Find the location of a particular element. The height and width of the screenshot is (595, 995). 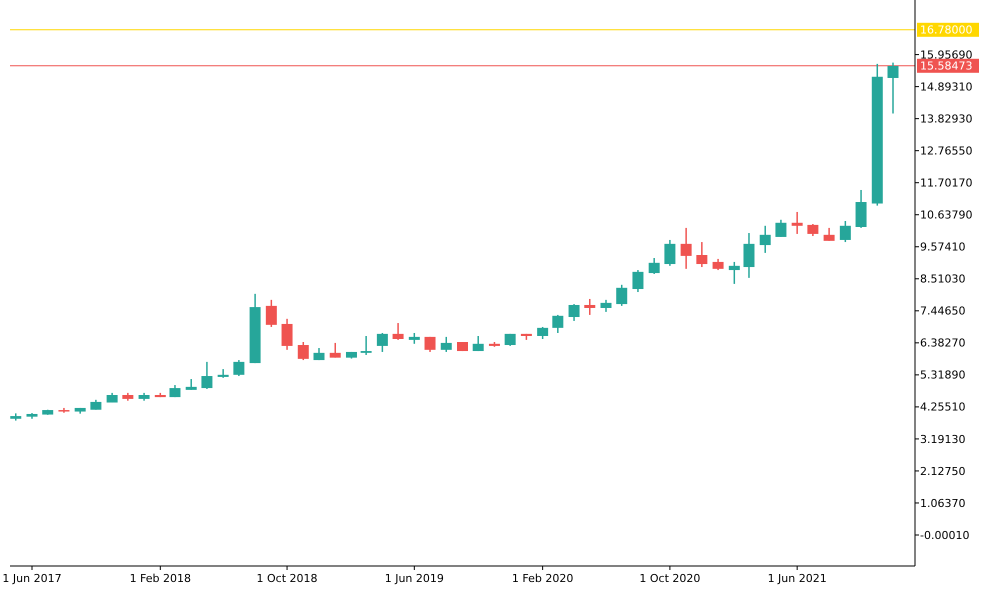

y-tick-label: 15.95690 is located at coordinates (946, 55).